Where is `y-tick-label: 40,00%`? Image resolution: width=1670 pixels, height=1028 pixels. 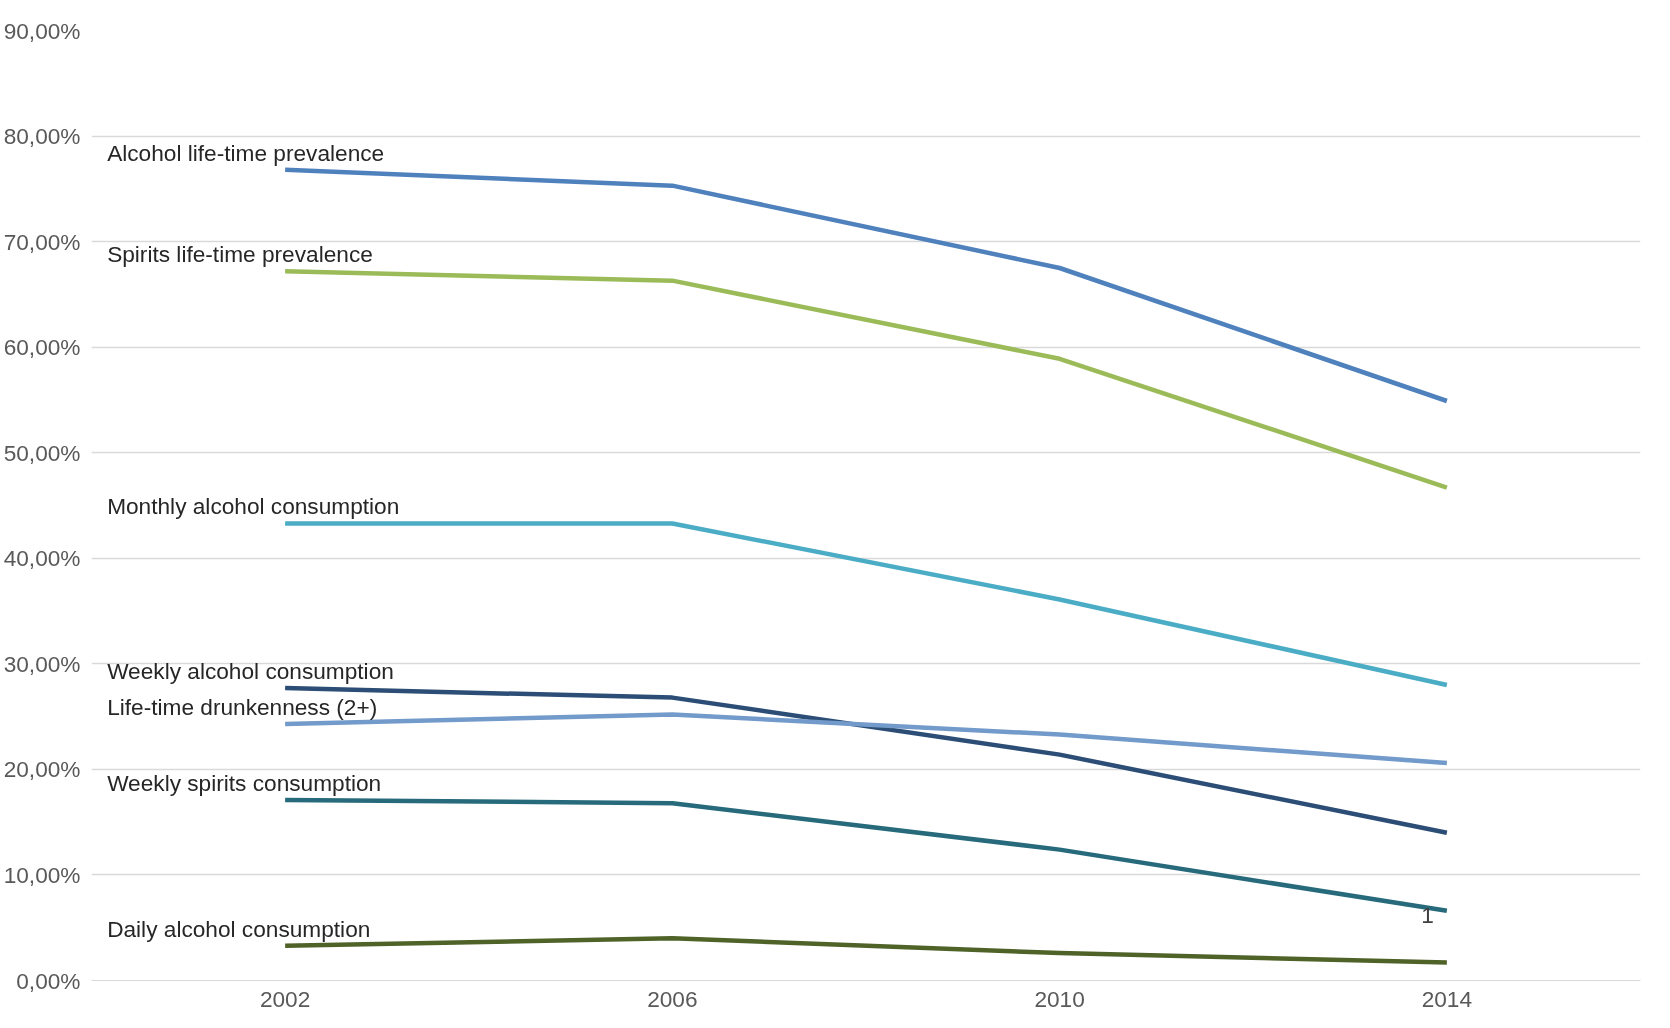 y-tick-label: 40,00% is located at coordinates (42, 558).